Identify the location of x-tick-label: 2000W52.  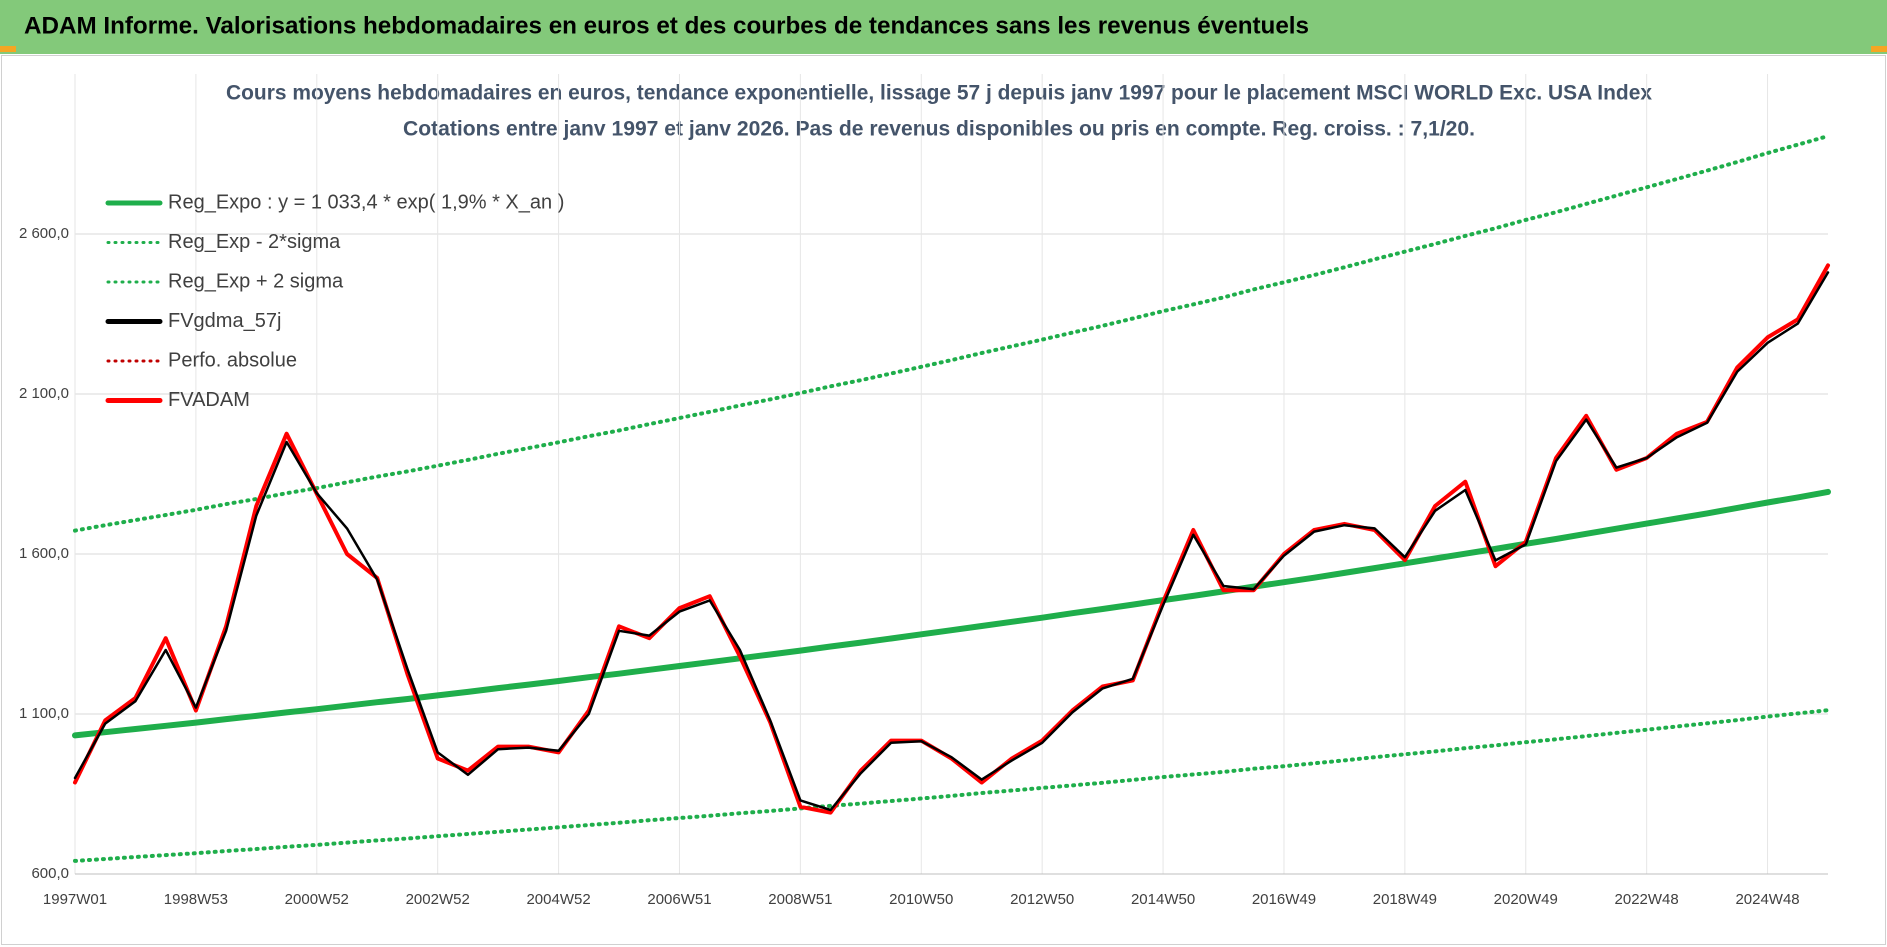
(317, 899).